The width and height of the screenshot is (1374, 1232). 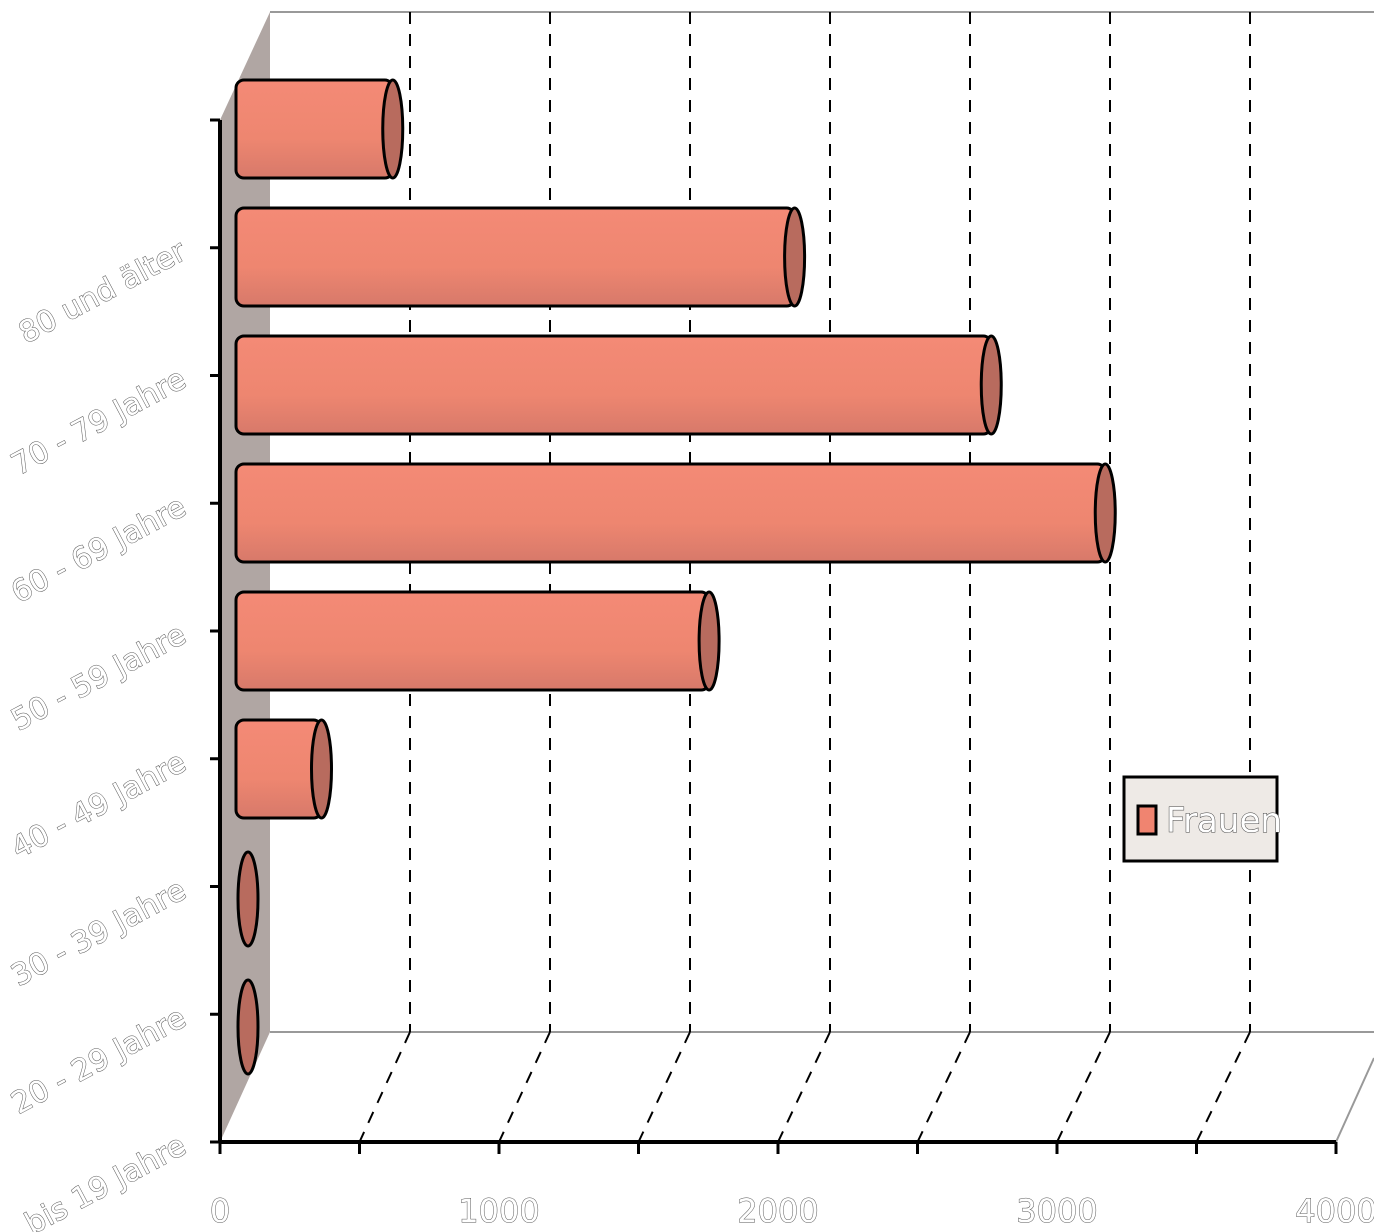 I want to click on category-label: 60 - 69 Jahre, so click(x=99, y=549).